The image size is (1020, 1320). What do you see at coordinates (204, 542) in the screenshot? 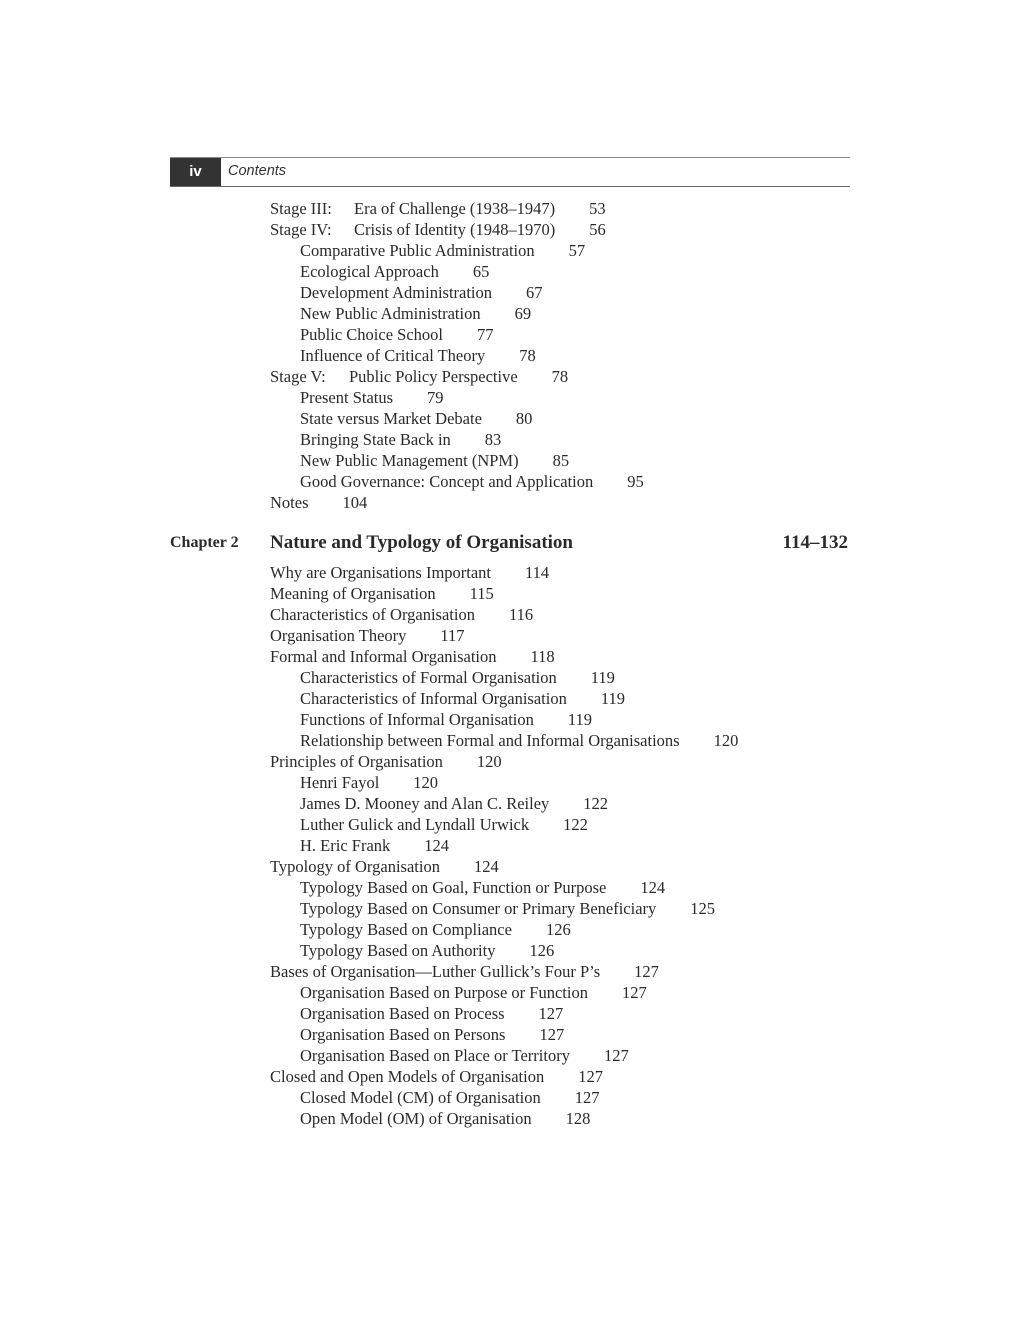
I see `chapter-label: Chapter 2` at bounding box center [204, 542].